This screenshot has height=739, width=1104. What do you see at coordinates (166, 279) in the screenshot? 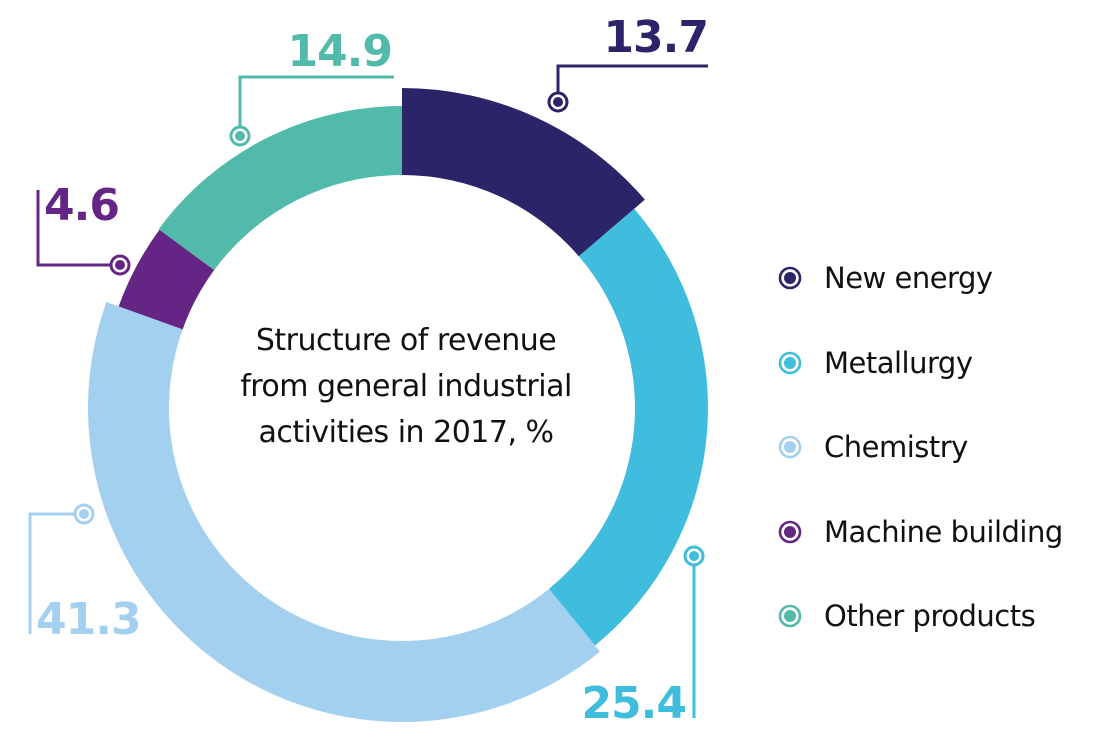
I see `slice-machine-building` at bounding box center [166, 279].